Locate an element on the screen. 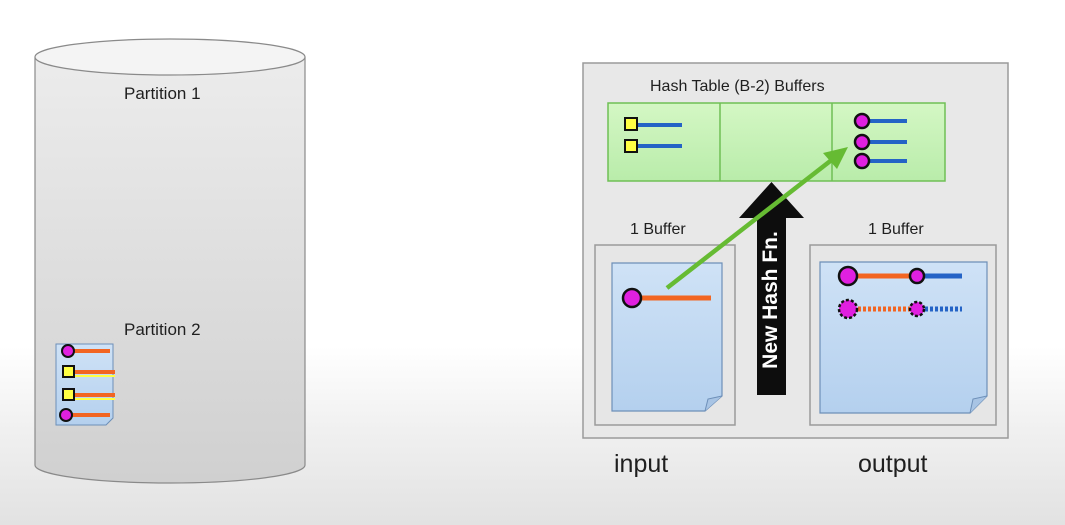 The width and height of the screenshot is (1065, 525). partition-1-label: Partition 1 is located at coordinates (162, 93).